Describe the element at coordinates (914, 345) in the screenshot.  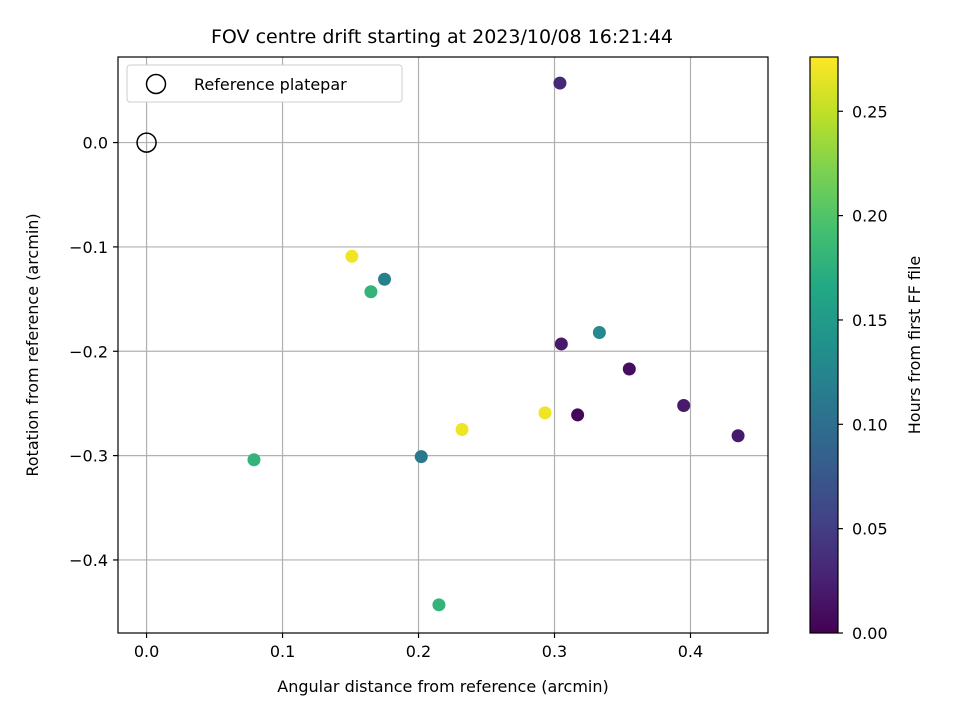
I see `colorbar-label: Hours from first FF file` at that location.